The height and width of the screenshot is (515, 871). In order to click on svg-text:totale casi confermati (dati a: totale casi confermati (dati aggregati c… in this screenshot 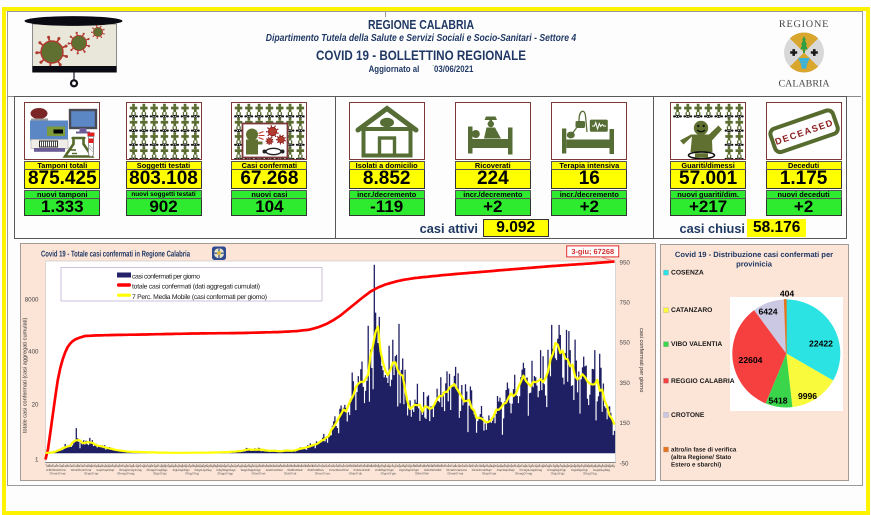, I will do `click(196, 287)`.